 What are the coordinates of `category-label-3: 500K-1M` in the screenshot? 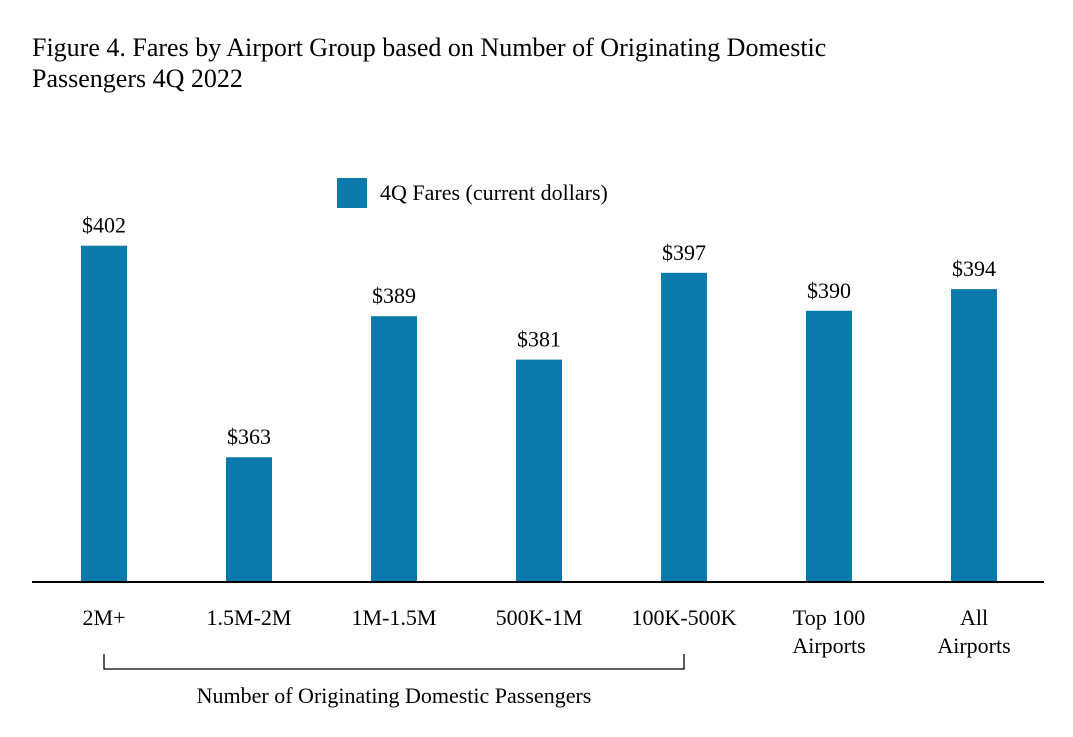 It's located at (539, 617).